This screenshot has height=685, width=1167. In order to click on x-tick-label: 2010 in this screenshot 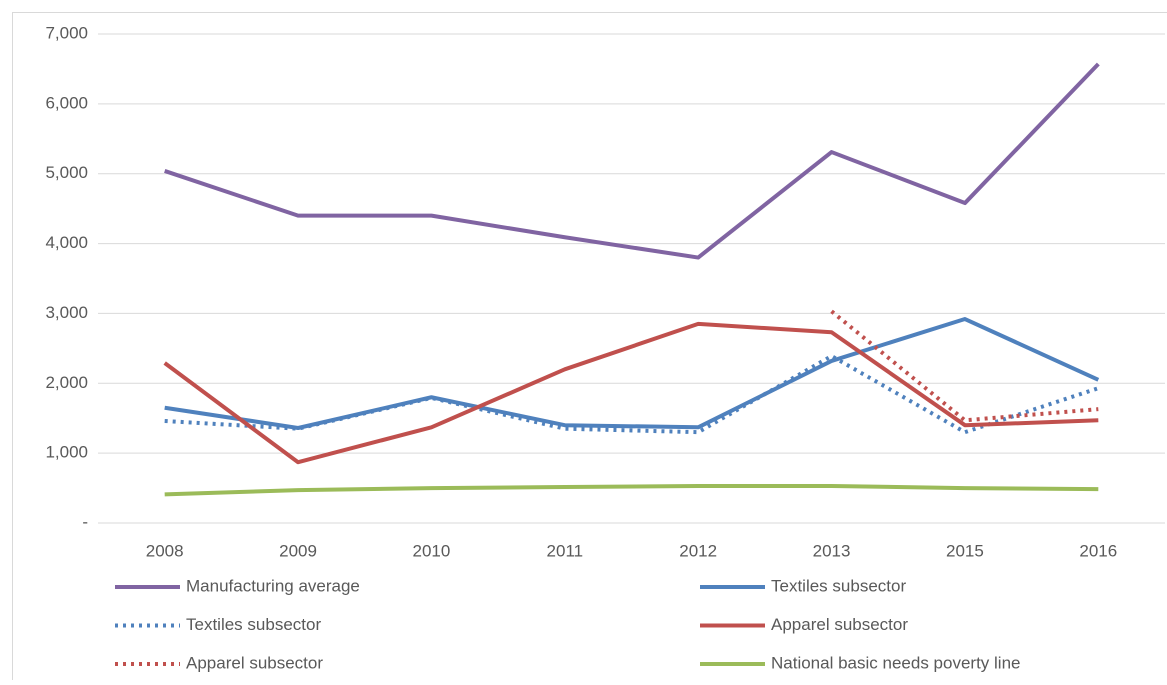, I will do `click(432, 550)`.